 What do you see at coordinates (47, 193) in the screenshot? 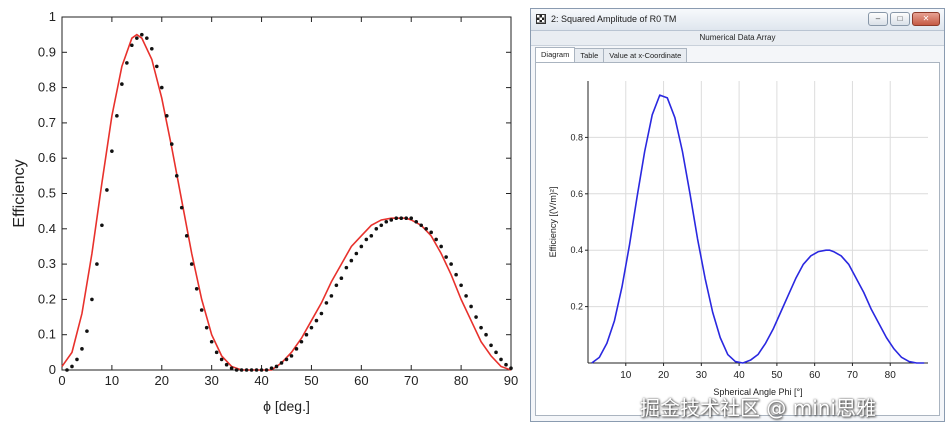
I see `y-tick-label: 0.5` at bounding box center [47, 193].